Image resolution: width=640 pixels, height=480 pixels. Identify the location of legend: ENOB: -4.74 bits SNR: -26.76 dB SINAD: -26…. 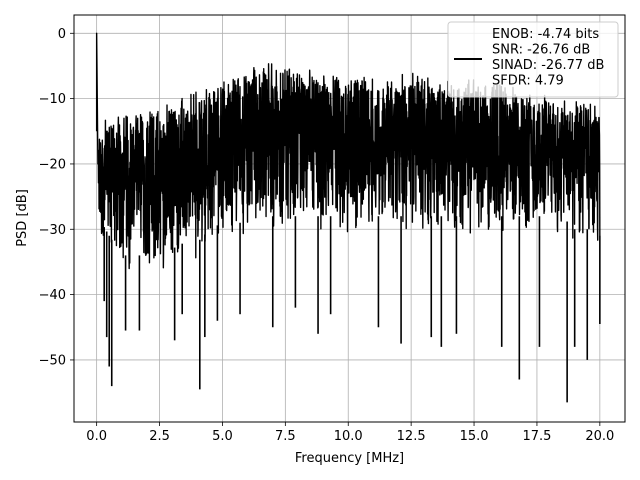
(533, 59).